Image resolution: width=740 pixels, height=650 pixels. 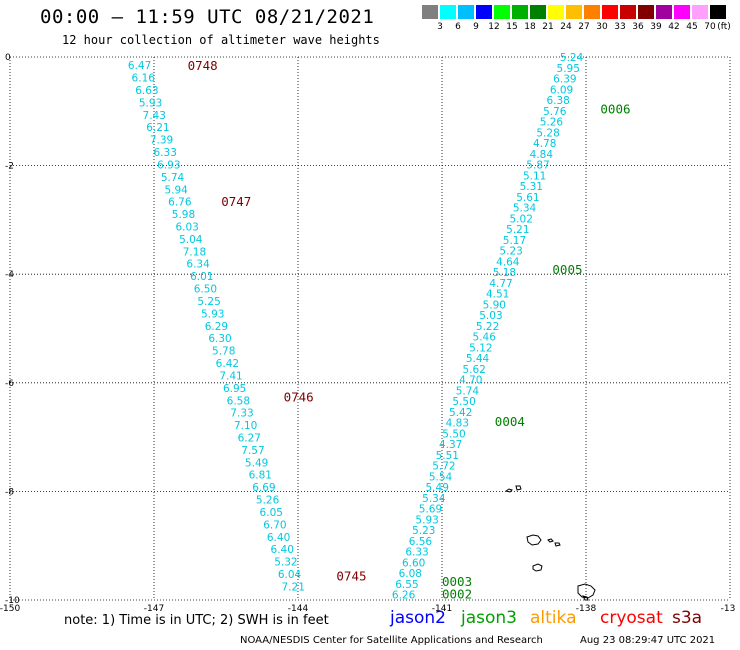 What do you see at coordinates (216, 327) in the screenshot?
I see `wave-height-value: 6.29` at bounding box center [216, 327].